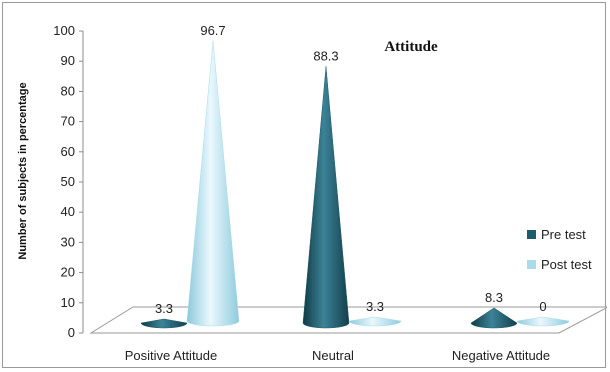 The image size is (610, 372). I want to click on data-label: 0, so click(542, 306).